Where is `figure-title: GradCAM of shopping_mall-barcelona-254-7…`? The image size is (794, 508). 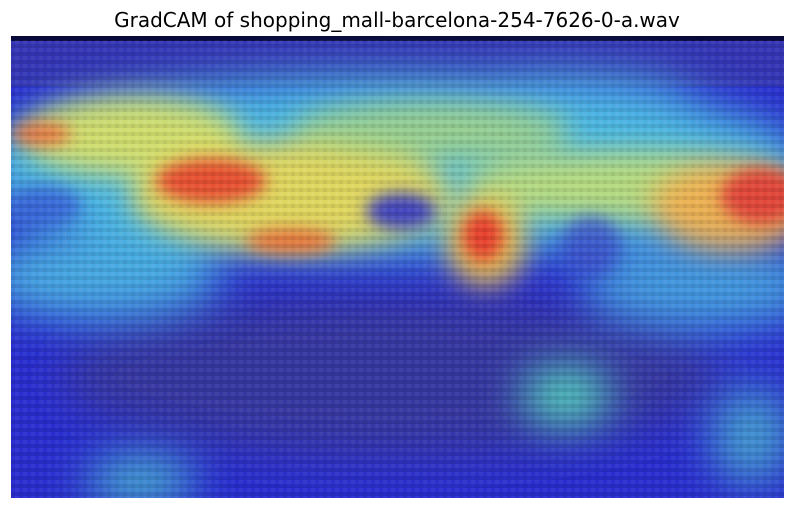
figure-title: GradCAM of shopping_mall-barcelona-254-7… is located at coordinates (397, 20).